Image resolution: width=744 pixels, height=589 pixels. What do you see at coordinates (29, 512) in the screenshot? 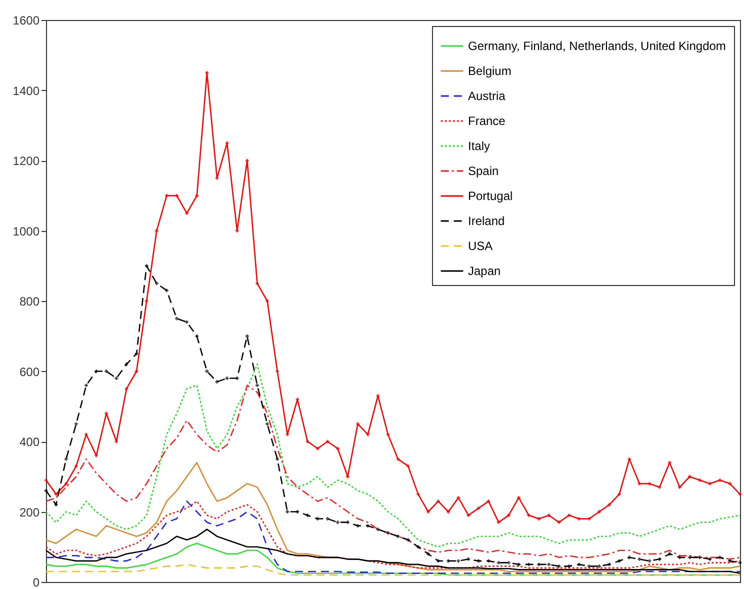
I see `y-tick-label: 200` at bounding box center [29, 512].